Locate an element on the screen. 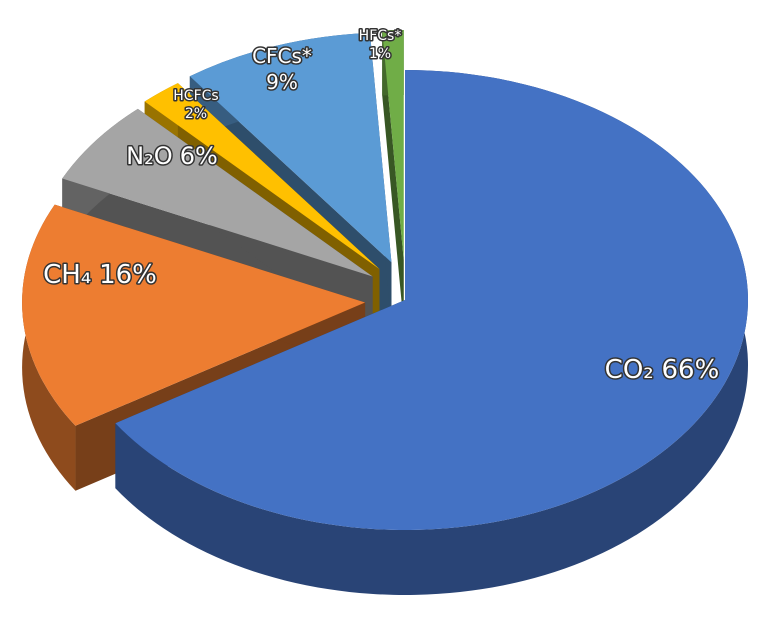 The height and width of the screenshot is (637, 768). slice-side is located at coordinates (393, 178).